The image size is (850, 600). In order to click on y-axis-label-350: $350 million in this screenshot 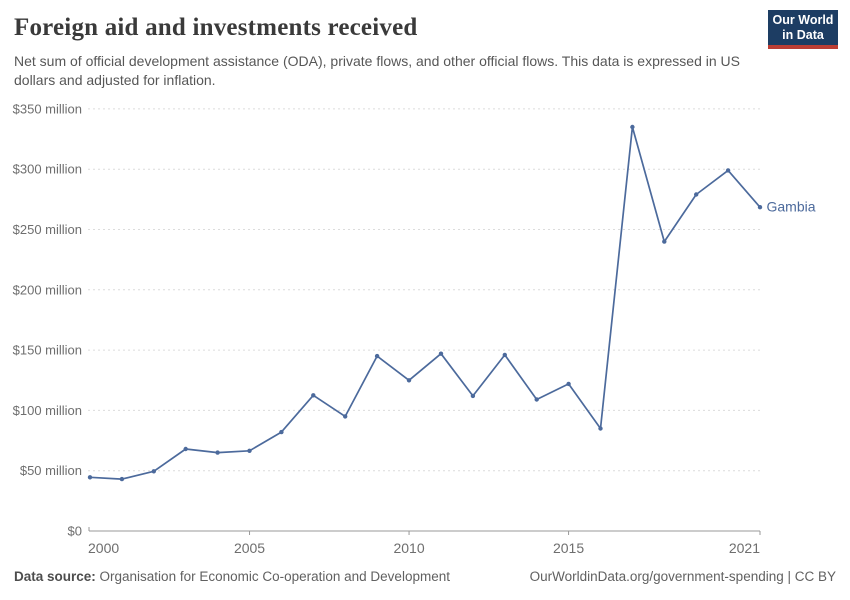, I will do `click(47, 108)`.